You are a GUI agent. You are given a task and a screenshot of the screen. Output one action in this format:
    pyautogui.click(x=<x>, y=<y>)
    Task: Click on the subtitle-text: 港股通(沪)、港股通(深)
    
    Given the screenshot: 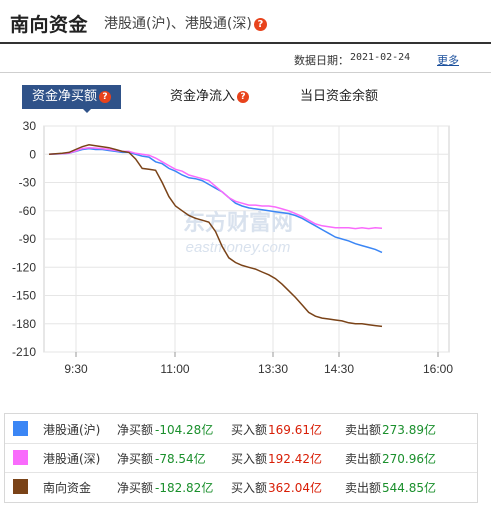 What is the action you would take?
    pyautogui.click(x=178, y=24)
    